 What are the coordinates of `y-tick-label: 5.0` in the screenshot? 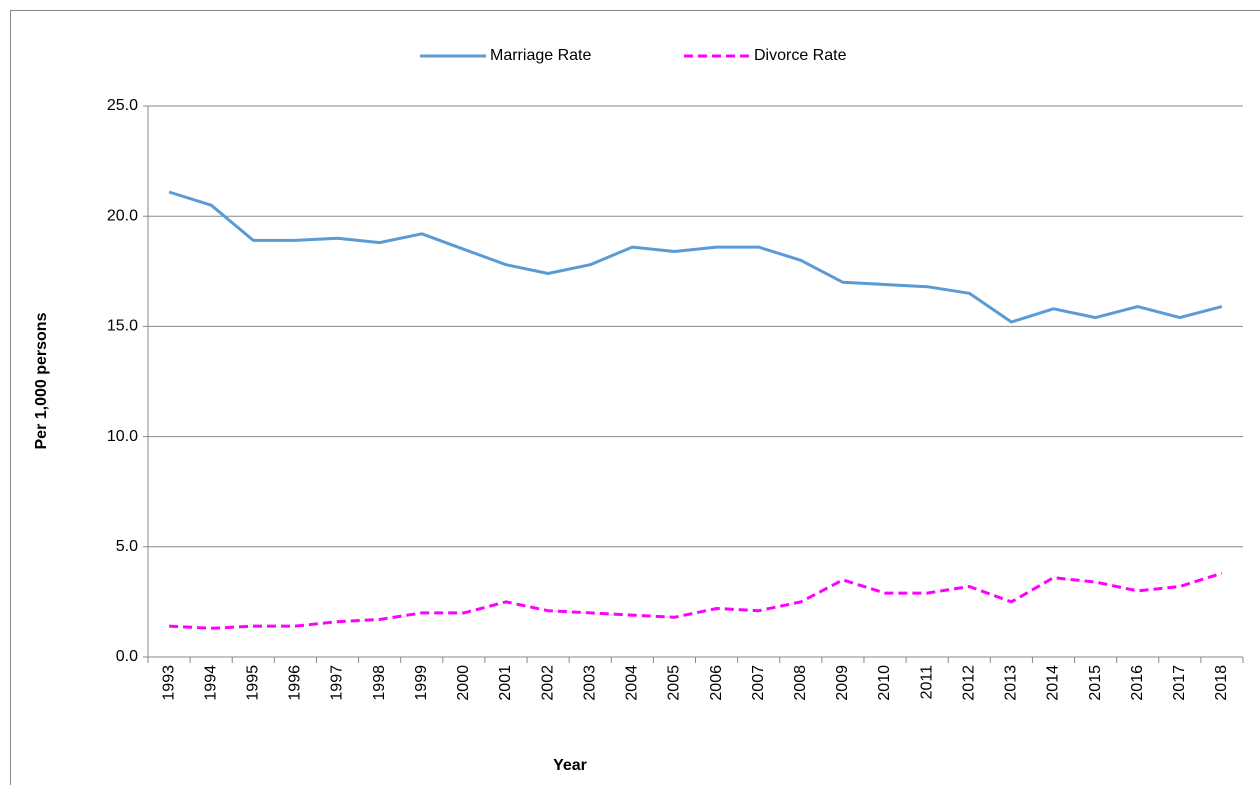 It's located at (127, 546).